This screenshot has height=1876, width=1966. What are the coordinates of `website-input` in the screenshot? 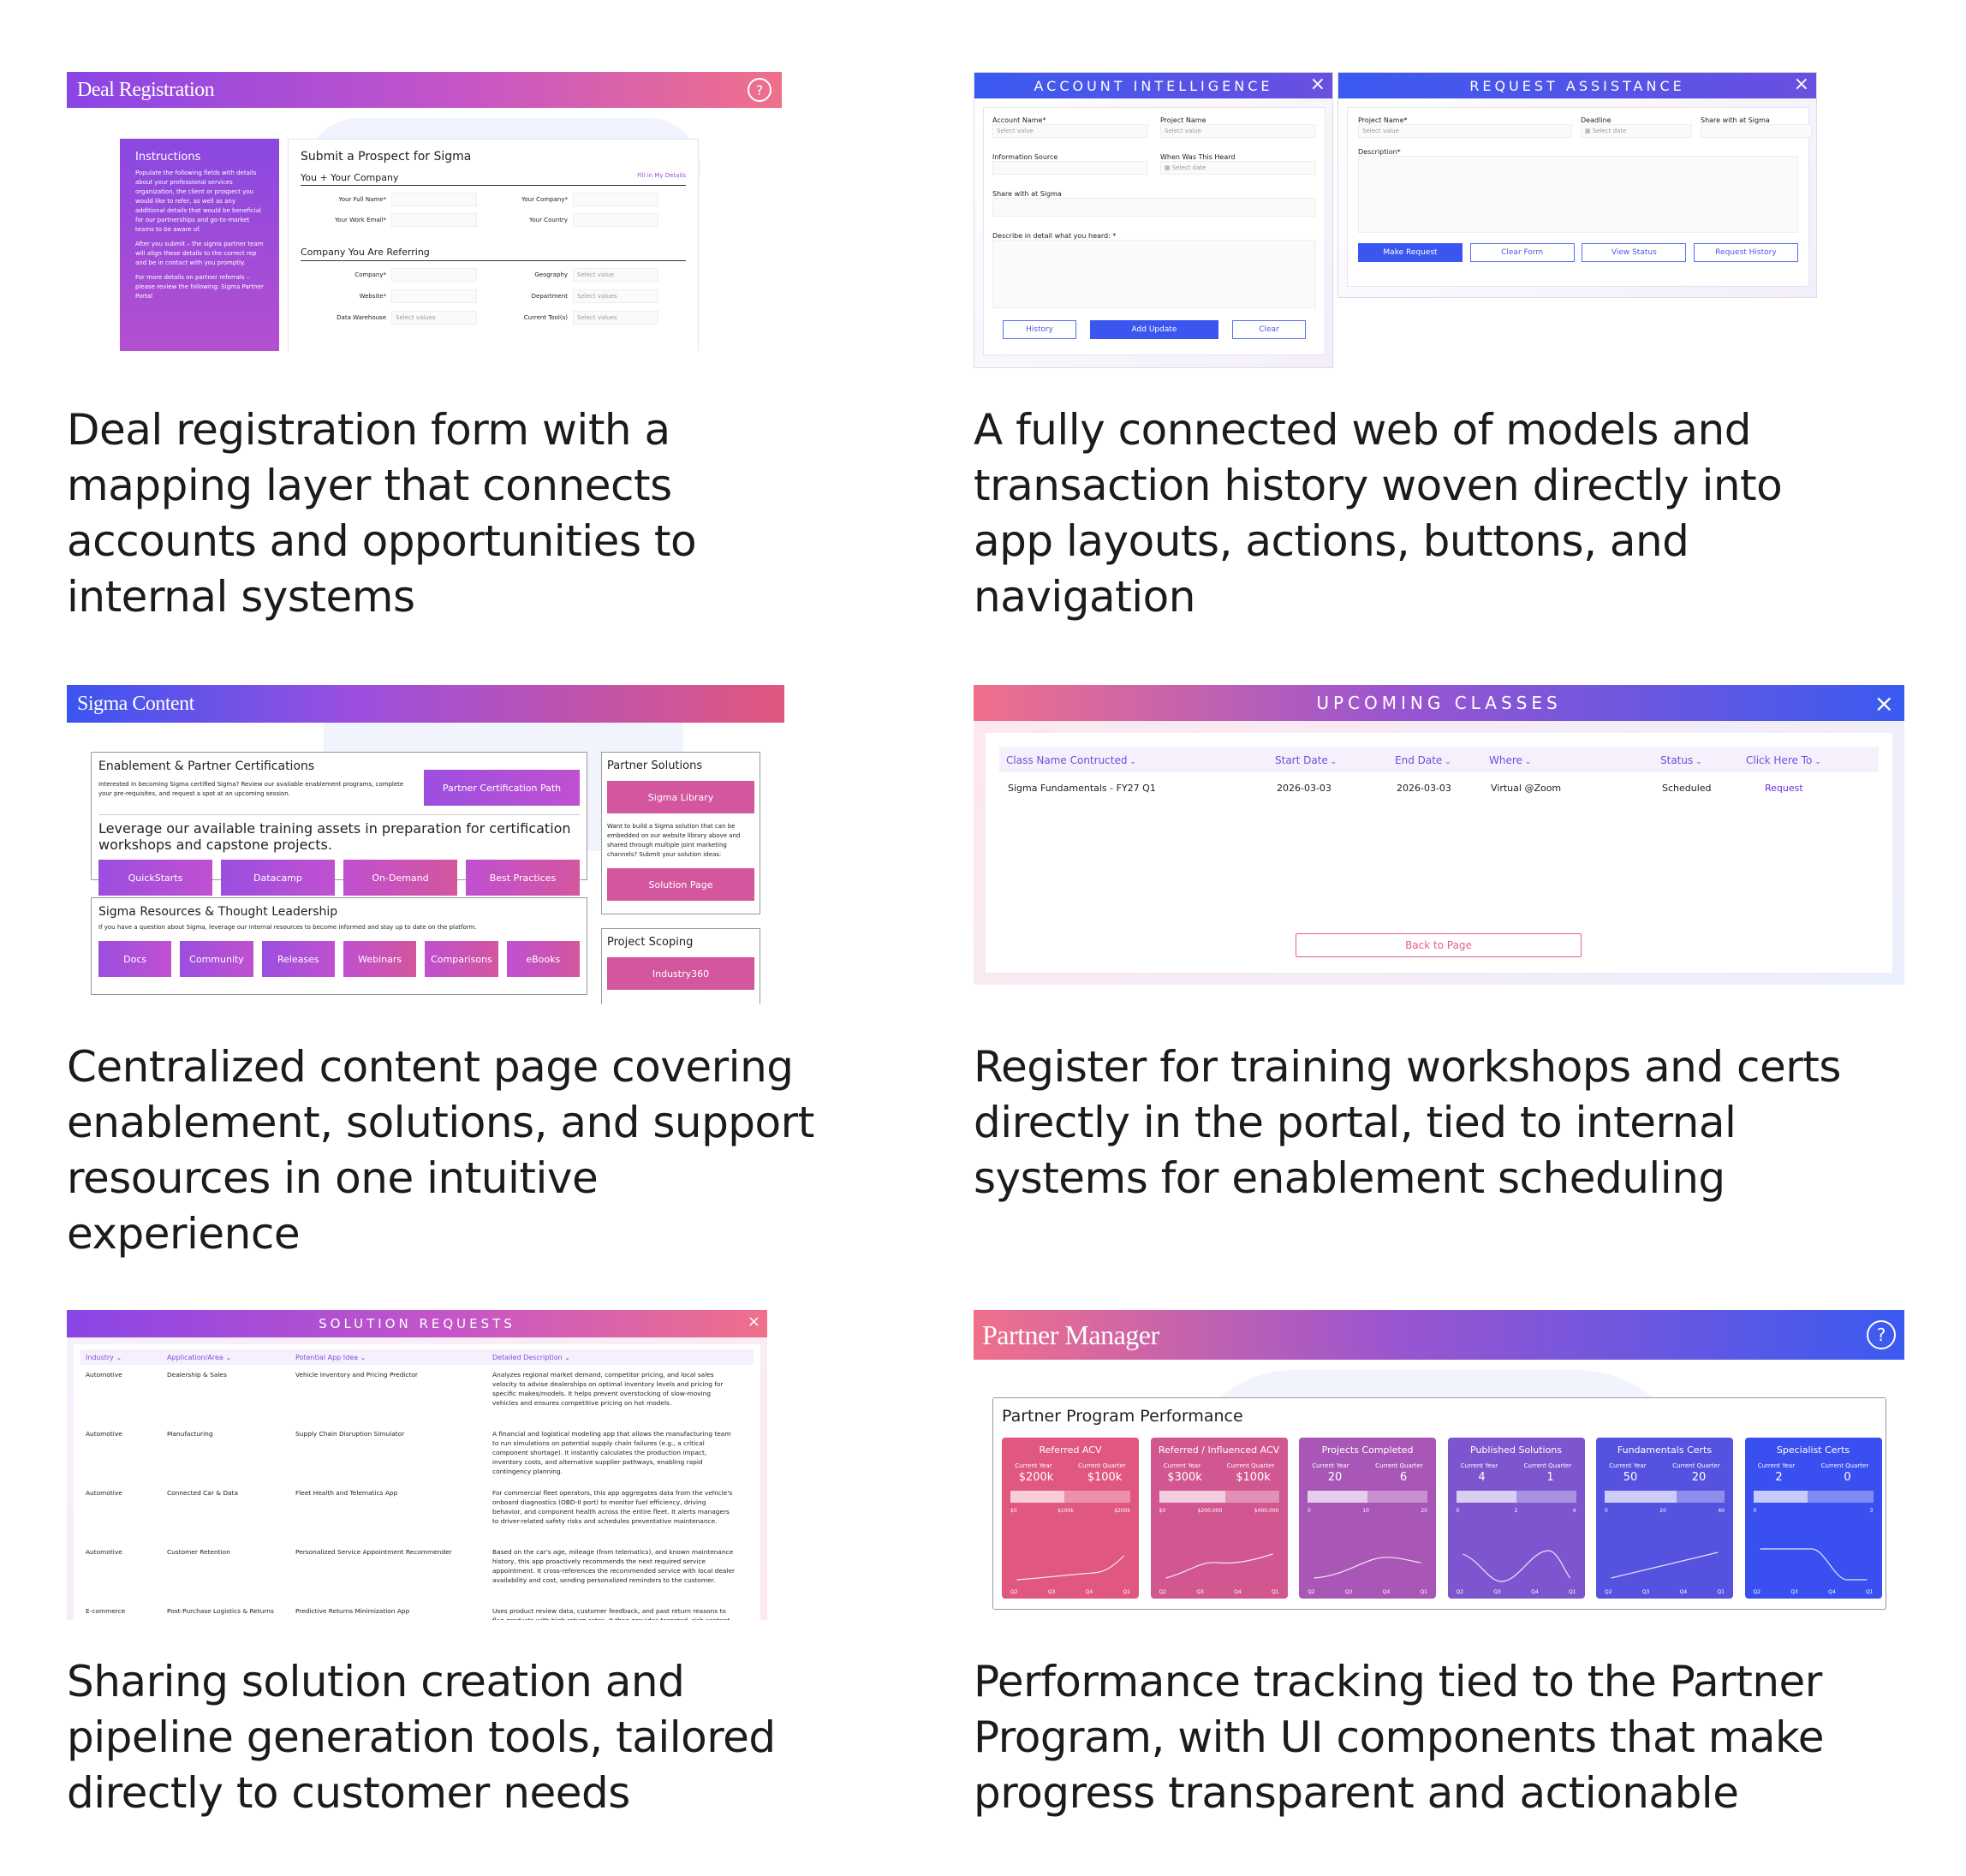 It's located at (434, 296).